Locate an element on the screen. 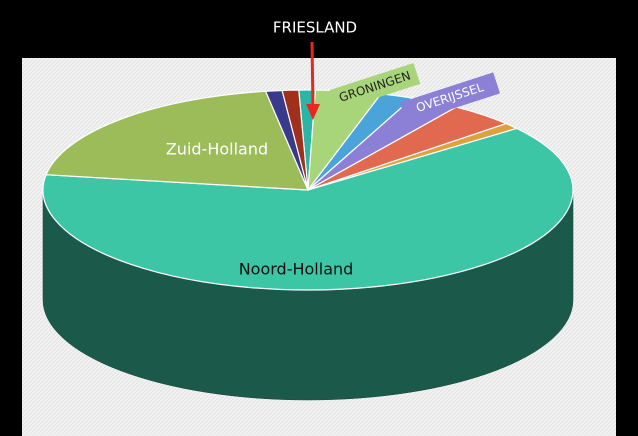 The image size is (638, 436). arrow-line is located at coordinates (312, 75).